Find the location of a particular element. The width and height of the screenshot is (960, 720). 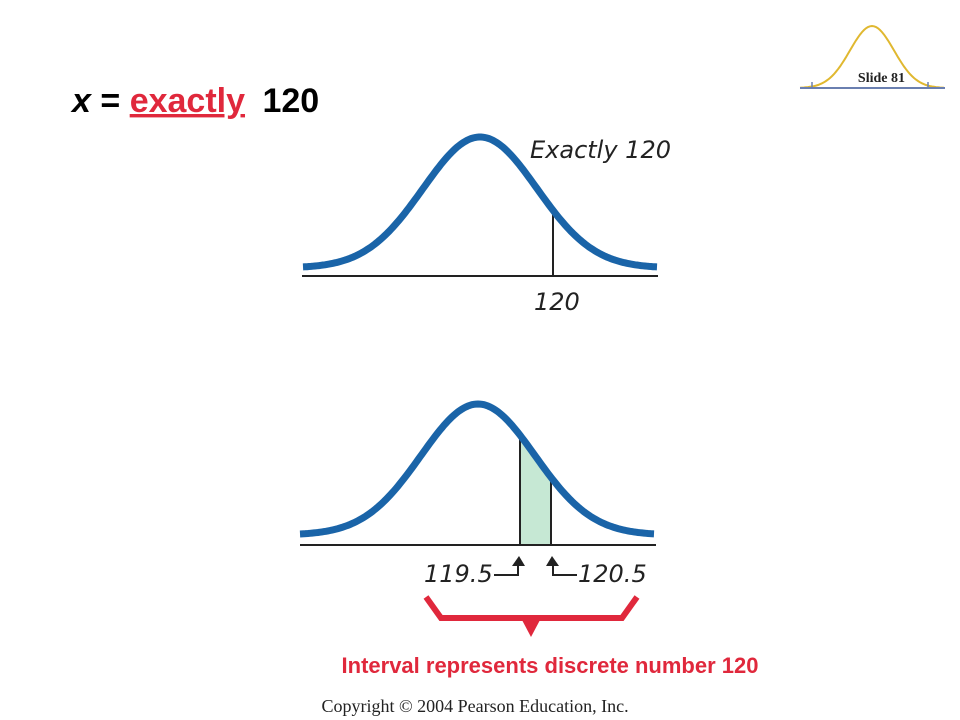

bracket is located at coordinates (531, 608).